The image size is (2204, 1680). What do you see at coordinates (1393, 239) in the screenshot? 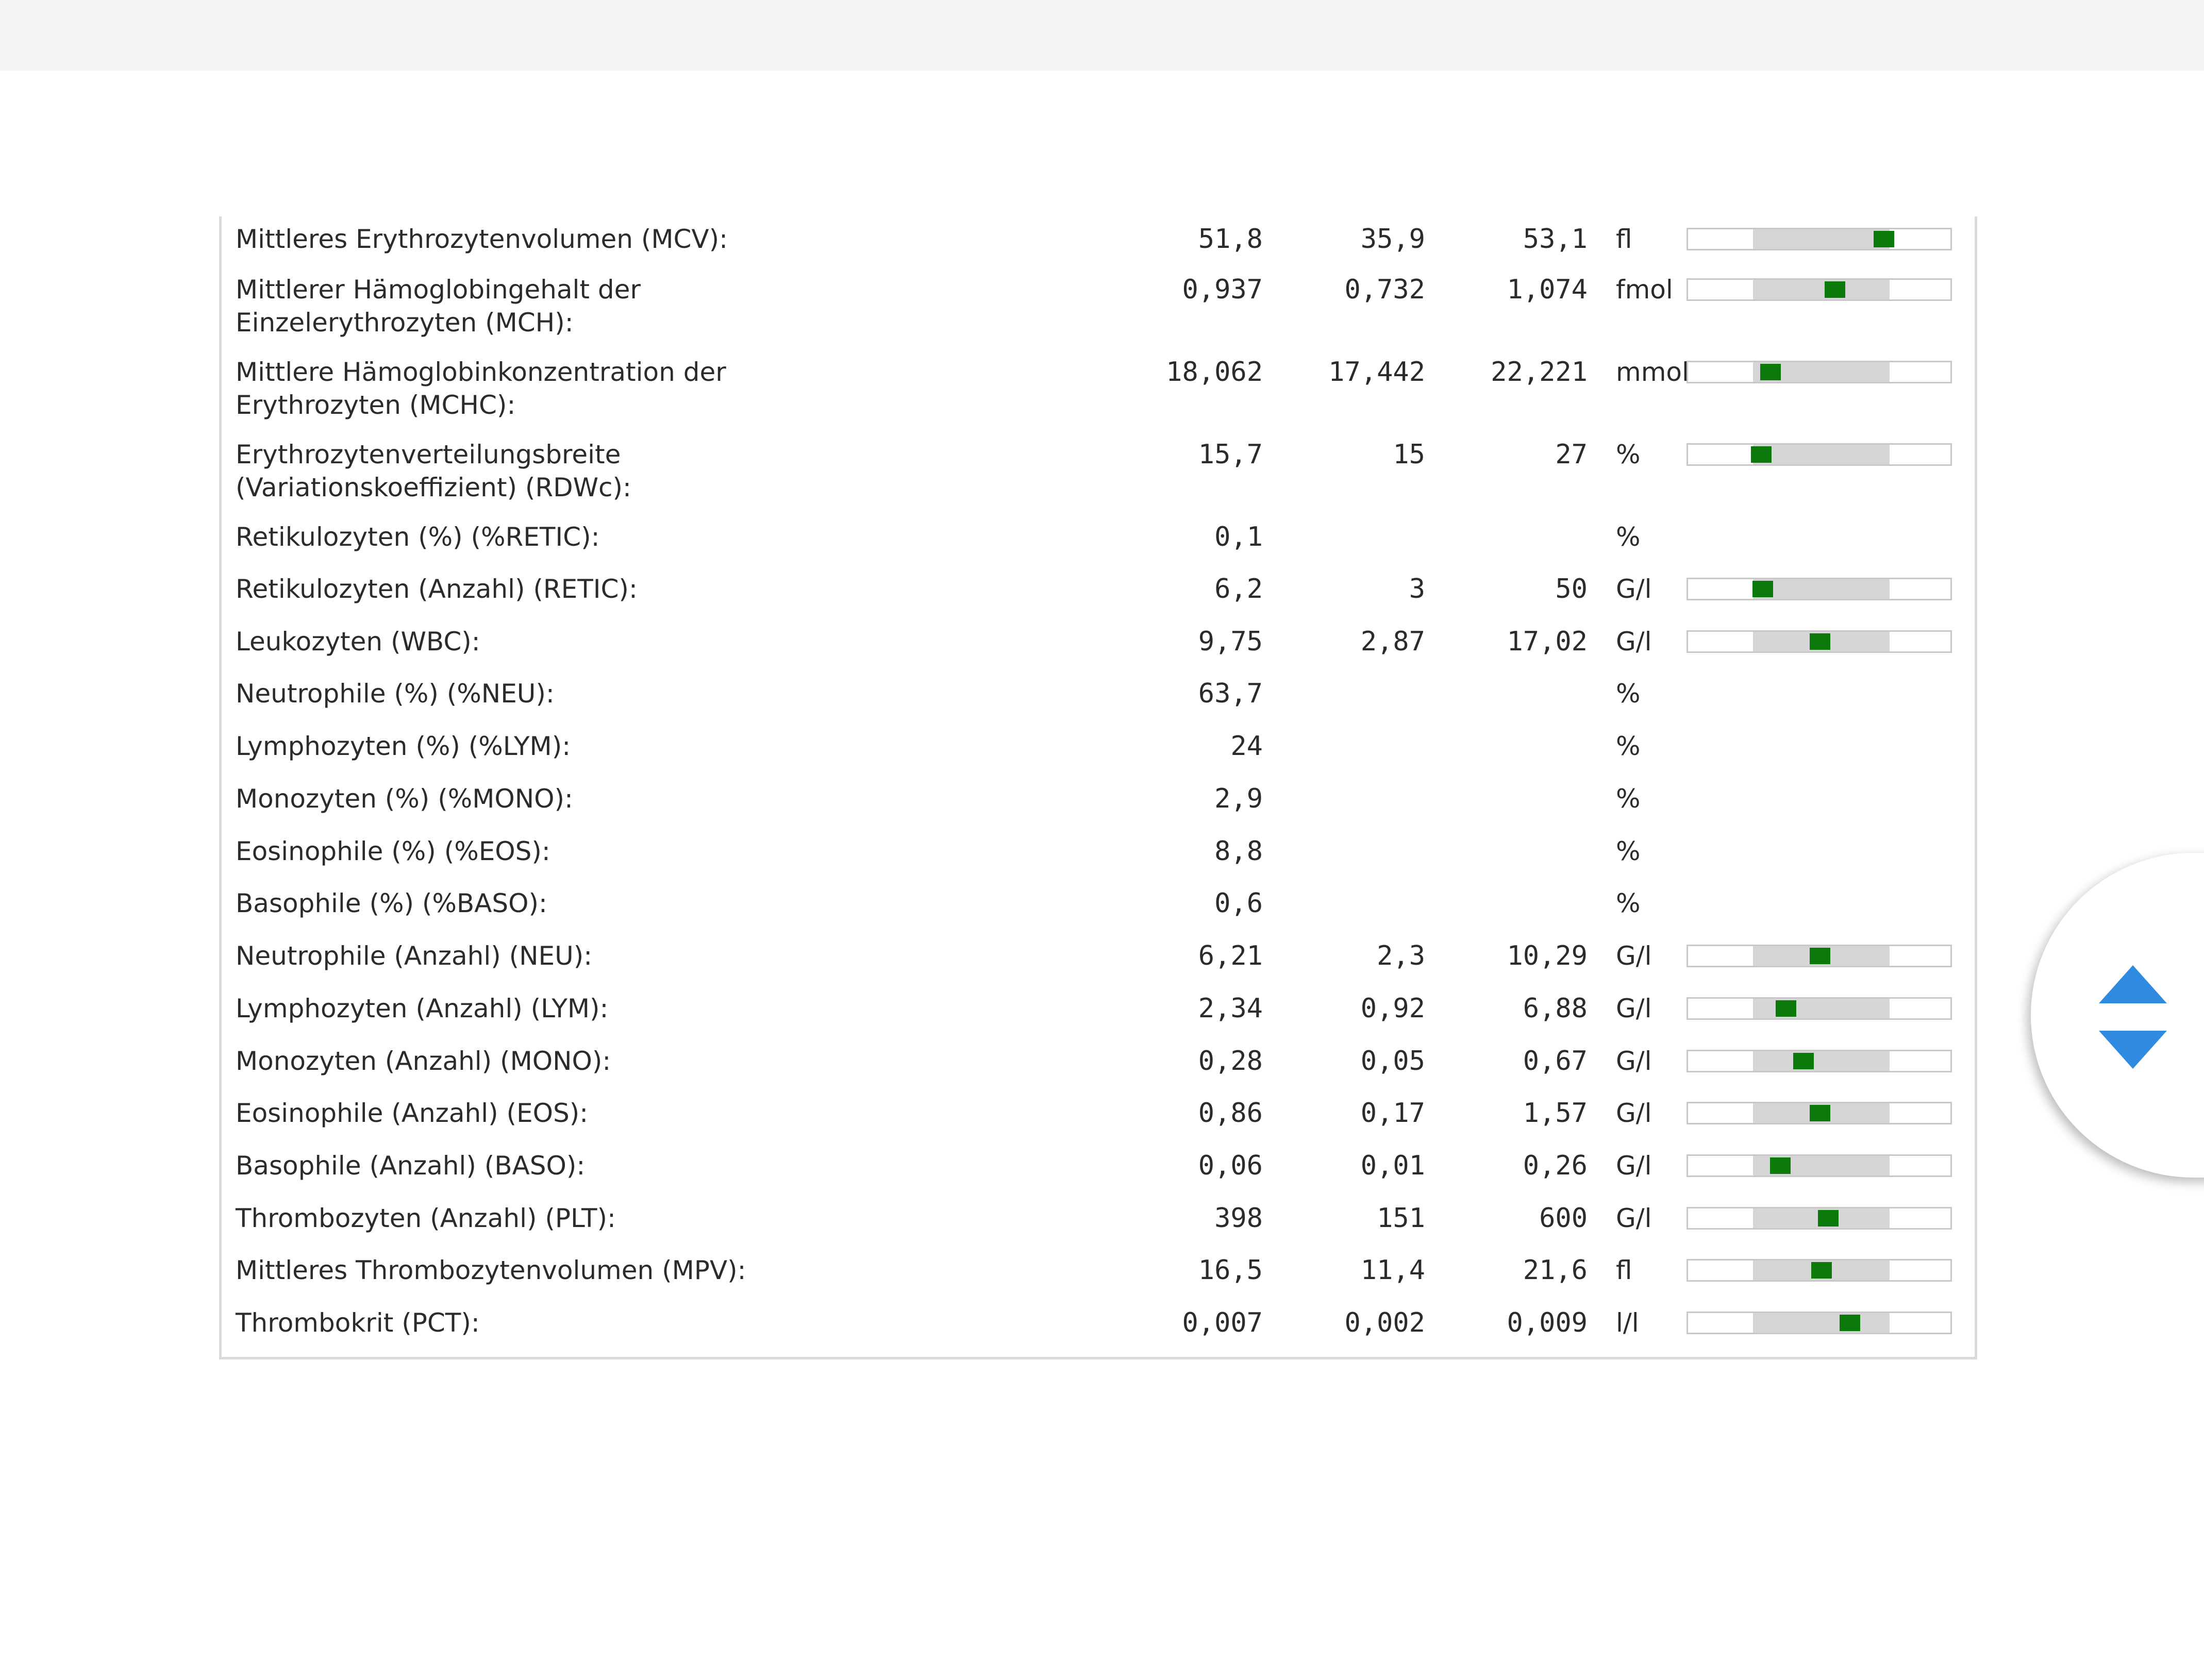
I see `reference-low: 35,9` at bounding box center [1393, 239].